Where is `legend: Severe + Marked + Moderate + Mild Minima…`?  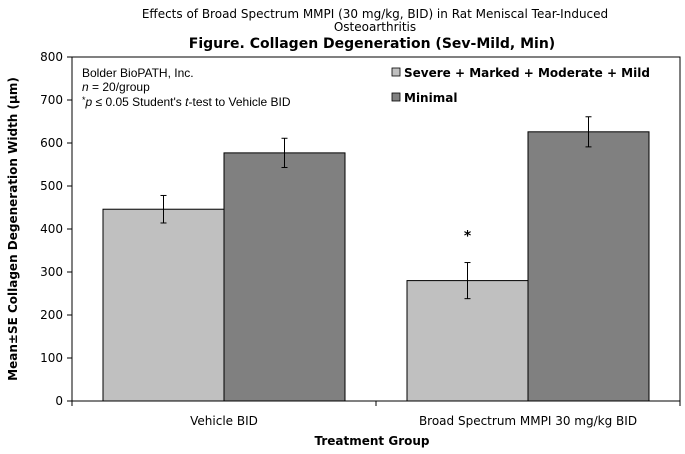
legend: Severe + Marked + Moderate + Mild Minima… is located at coordinates (520, 85).